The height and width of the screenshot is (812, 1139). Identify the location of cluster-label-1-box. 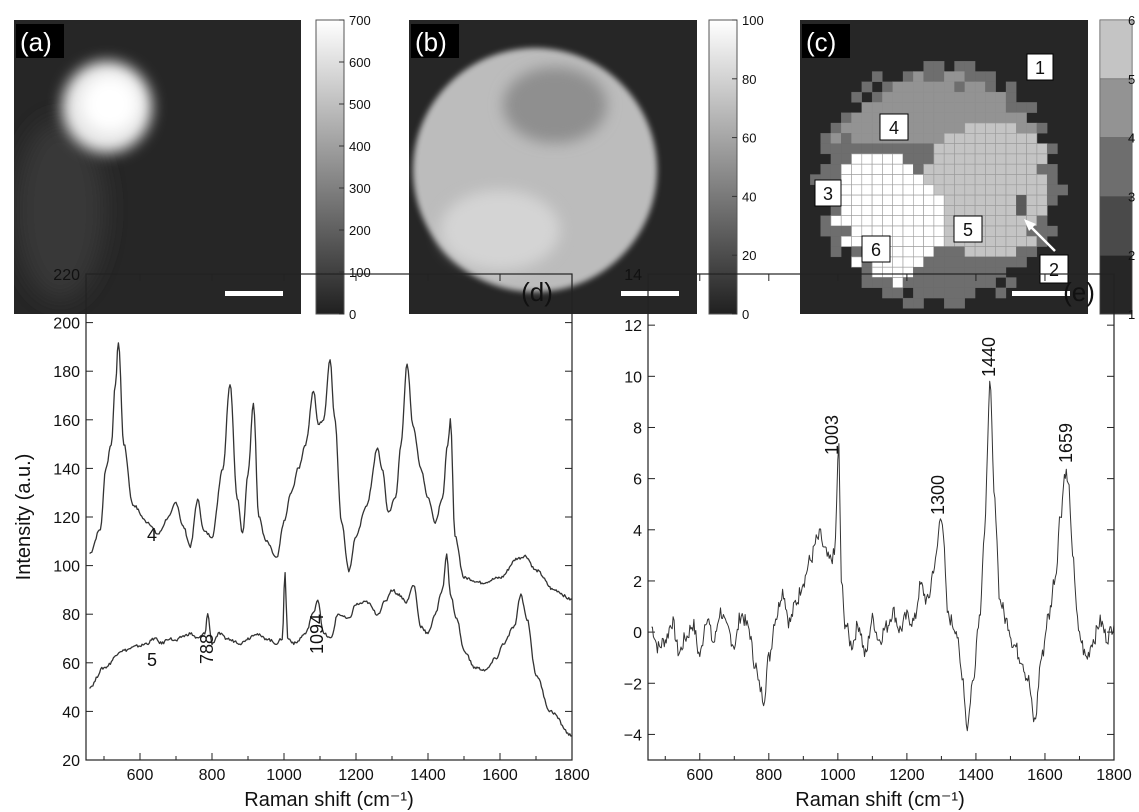
(1040, 67).